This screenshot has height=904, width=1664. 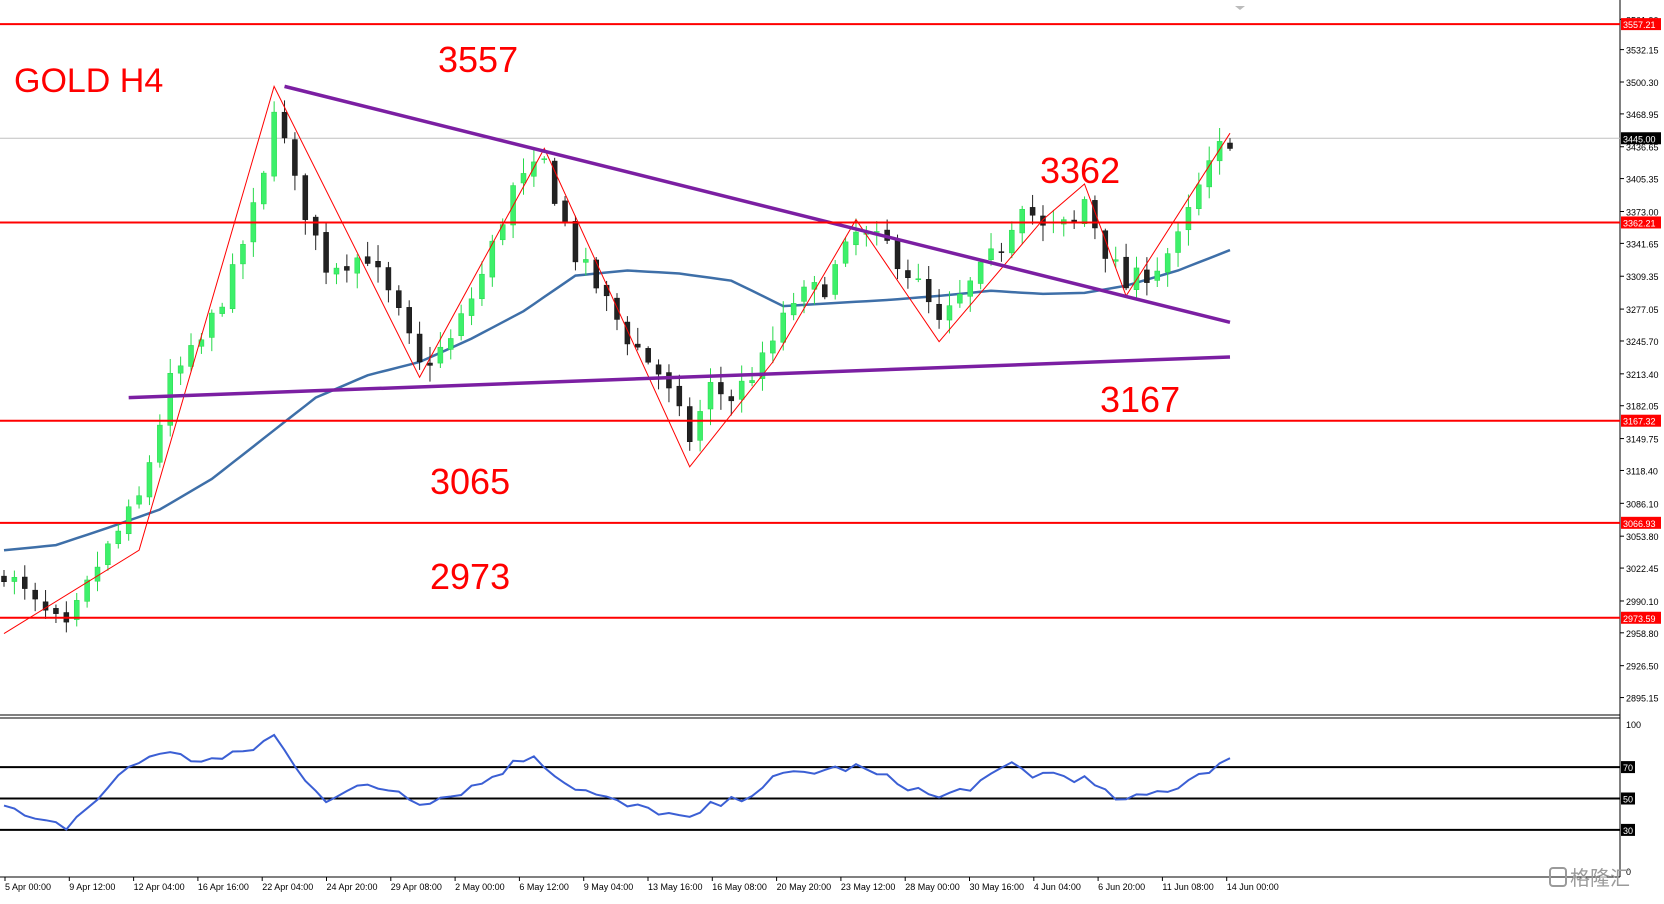 What do you see at coordinates (679, 377) in the screenshot?
I see `support-trendline` at bounding box center [679, 377].